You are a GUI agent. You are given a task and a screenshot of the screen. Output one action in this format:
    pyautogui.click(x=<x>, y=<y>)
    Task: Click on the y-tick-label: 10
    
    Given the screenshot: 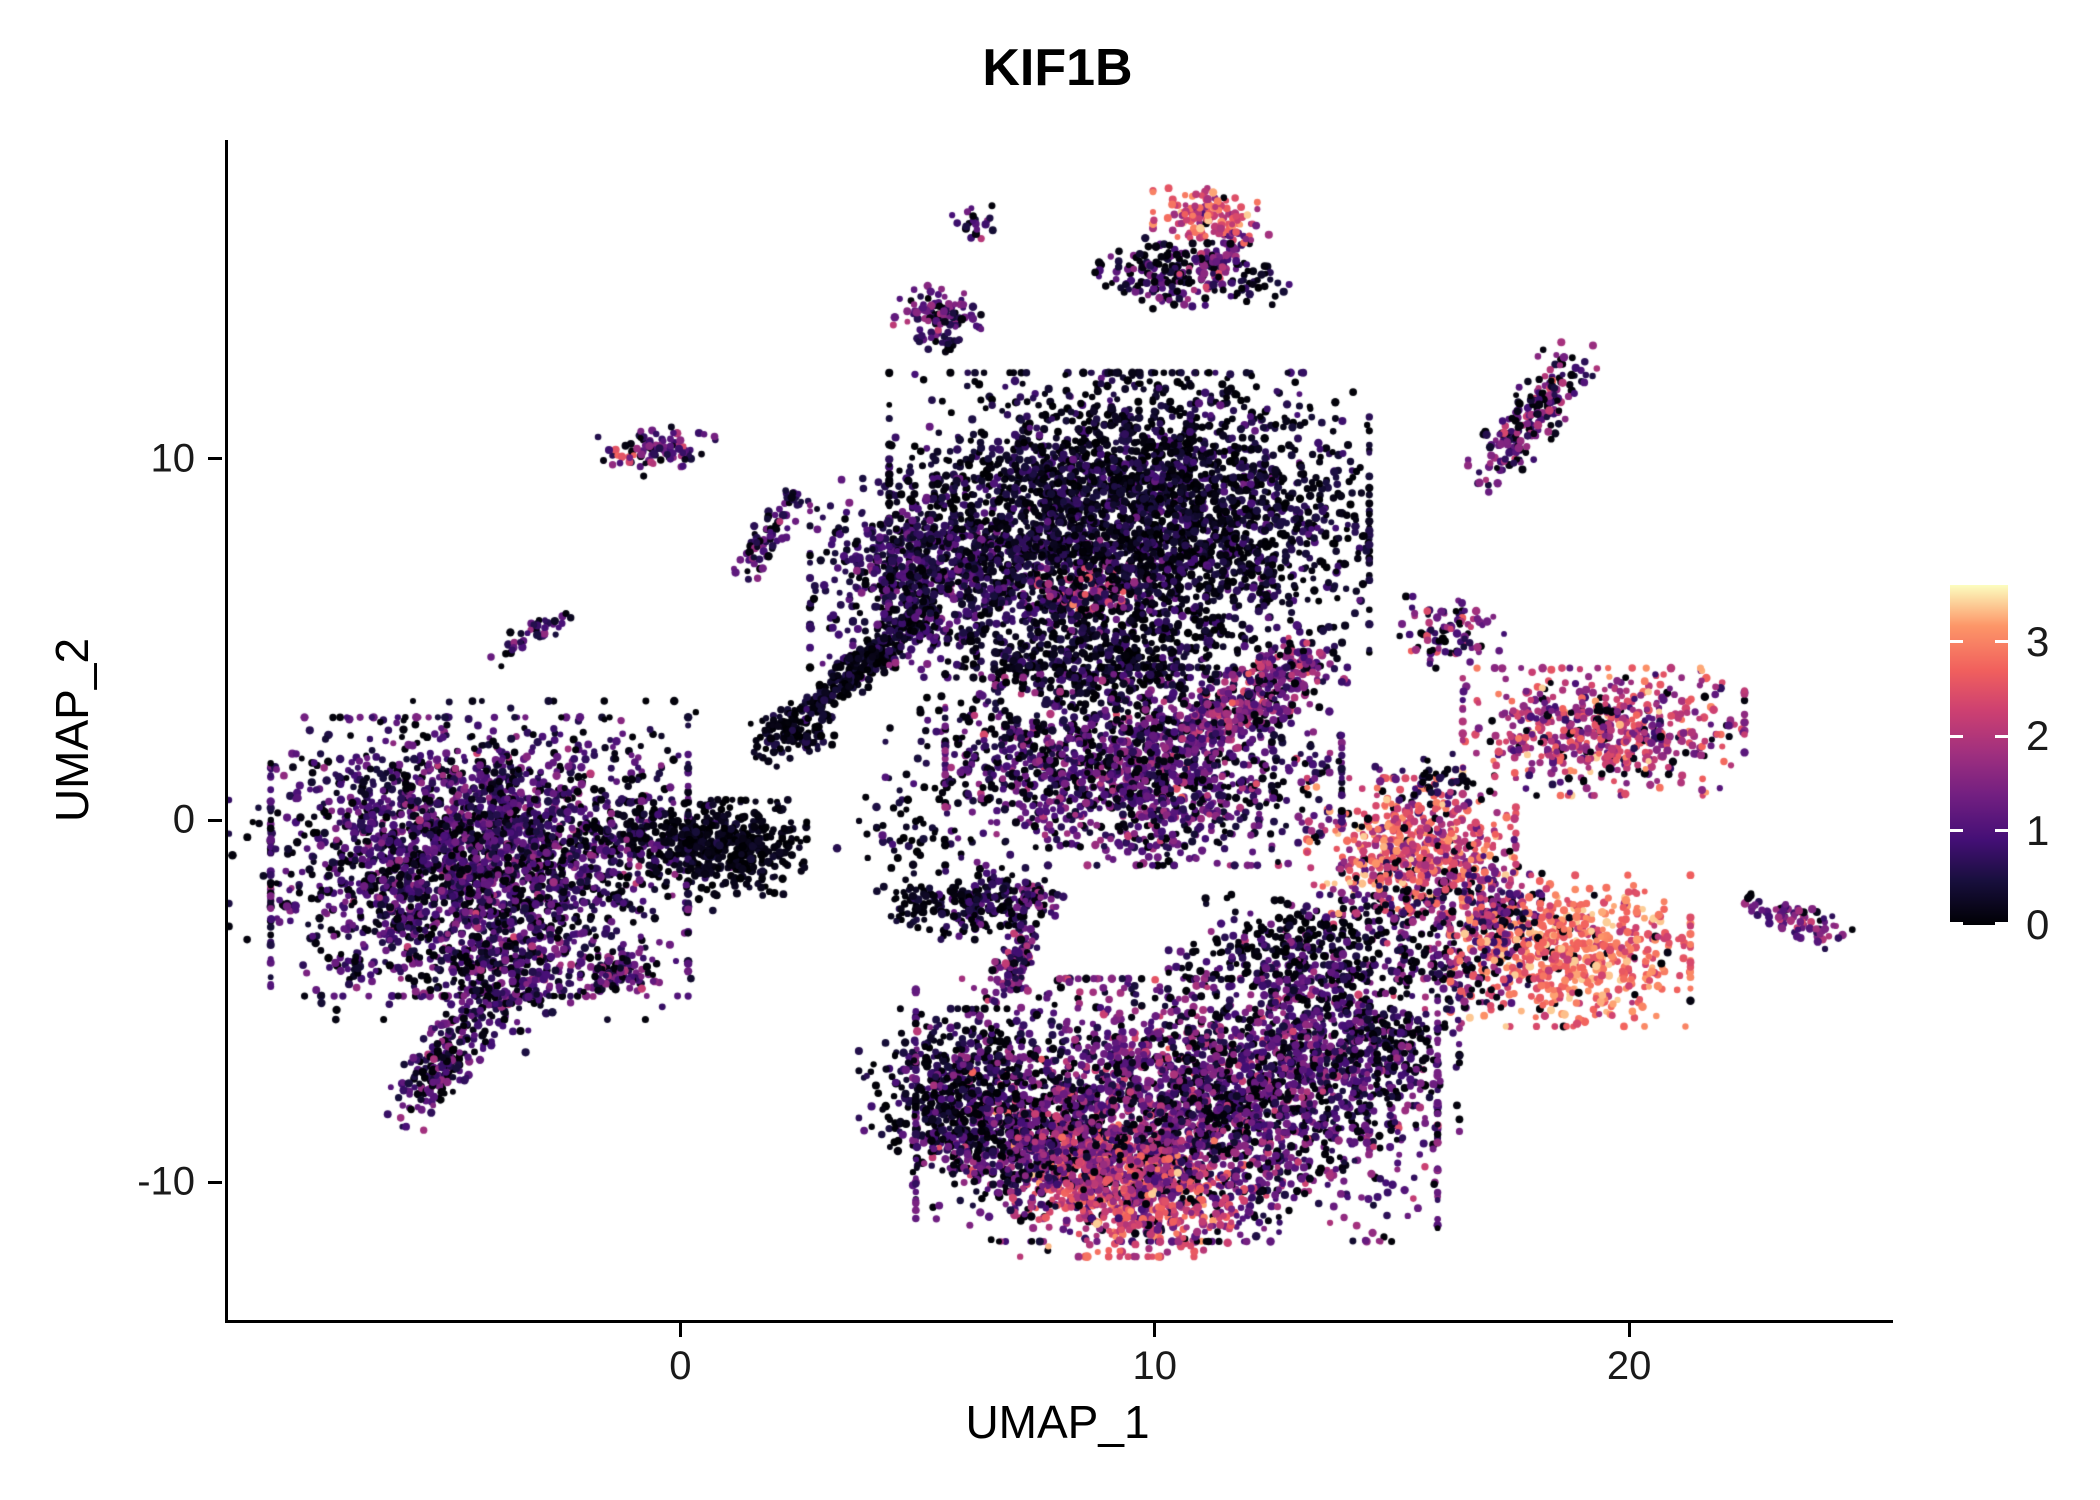 What is the action you would take?
    pyautogui.click(x=173, y=458)
    